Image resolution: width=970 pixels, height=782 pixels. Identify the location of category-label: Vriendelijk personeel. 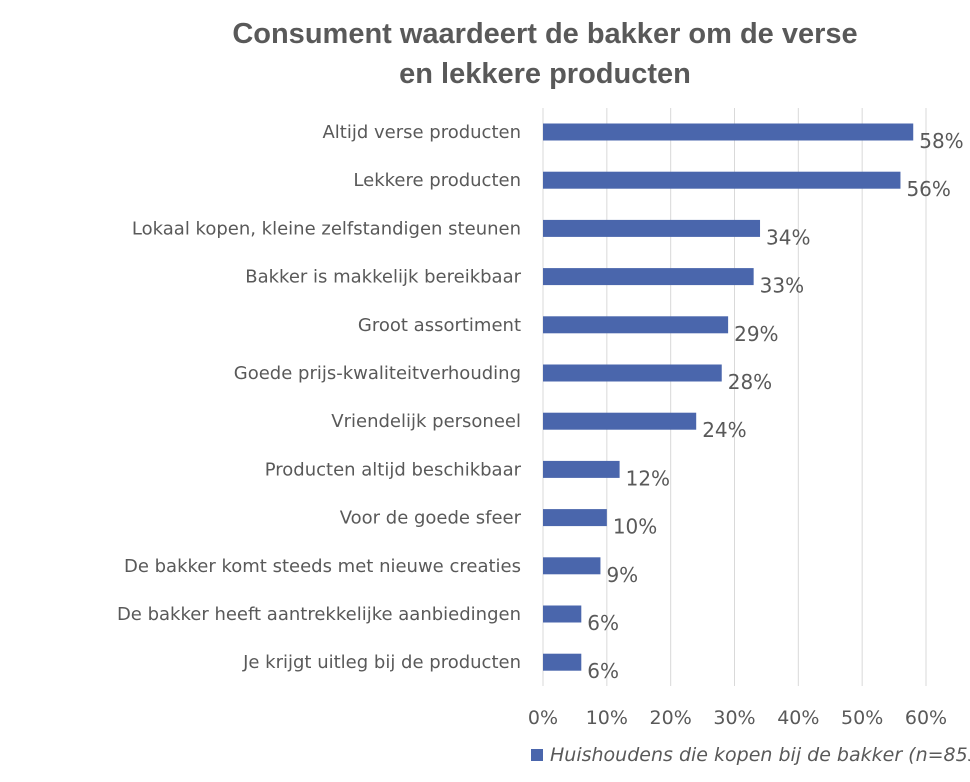
(426, 421).